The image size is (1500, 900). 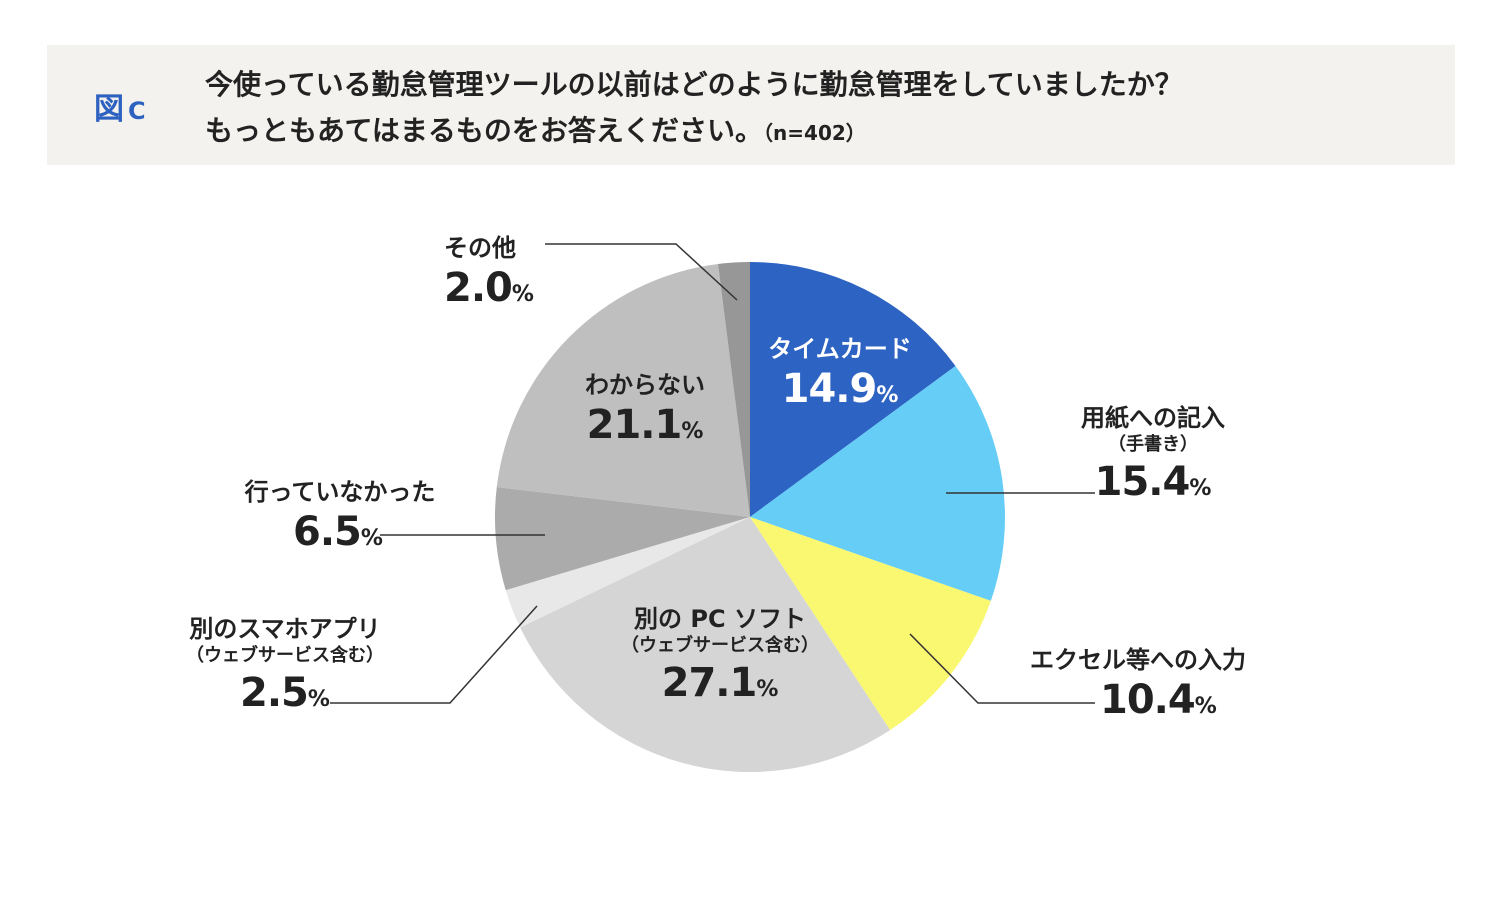 I want to click on slice-smartphone-app, so click(x=627, y=572).